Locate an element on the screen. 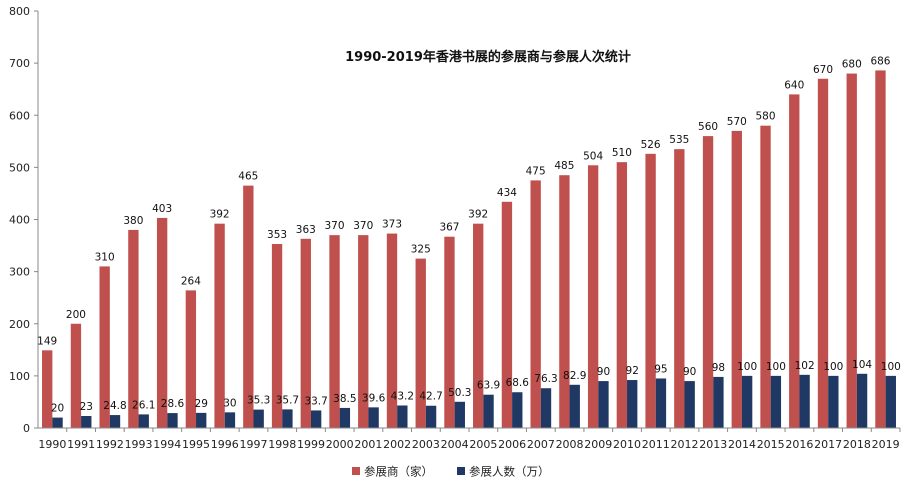 The height and width of the screenshot is (489, 907). x-tick-label: 1991 is located at coordinates (81, 444).